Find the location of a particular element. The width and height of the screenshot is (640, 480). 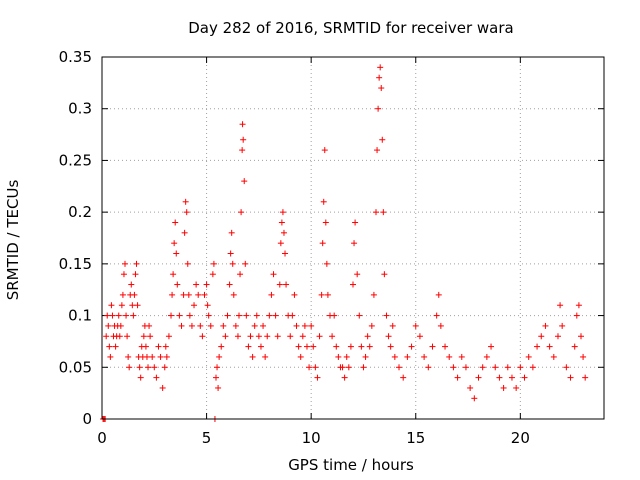

y-tick-label: 0.05 is located at coordinates (75, 367).